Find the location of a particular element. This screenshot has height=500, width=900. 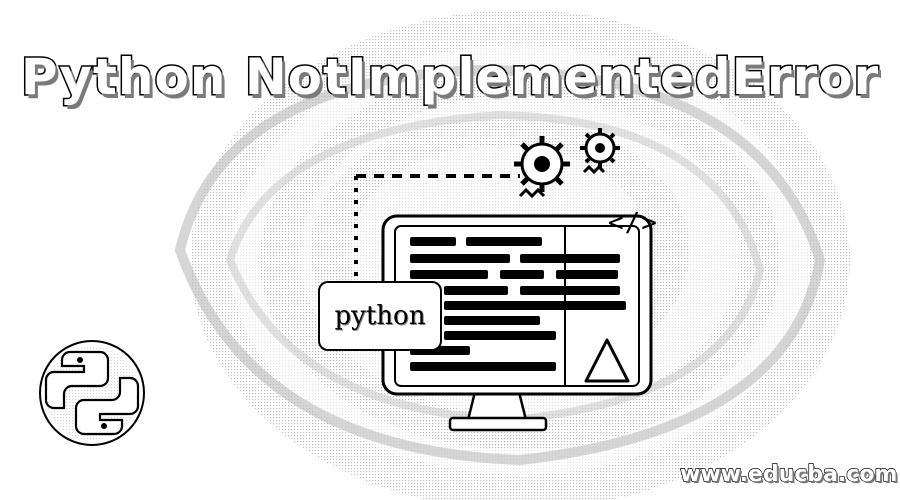

code-tag-symbol: </> is located at coordinates (633, 223).